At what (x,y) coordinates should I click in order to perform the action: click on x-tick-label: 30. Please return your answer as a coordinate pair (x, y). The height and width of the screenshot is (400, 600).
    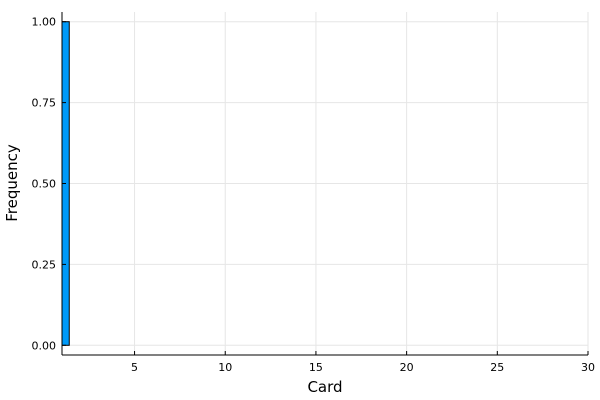
    Looking at the image, I should click on (588, 367).